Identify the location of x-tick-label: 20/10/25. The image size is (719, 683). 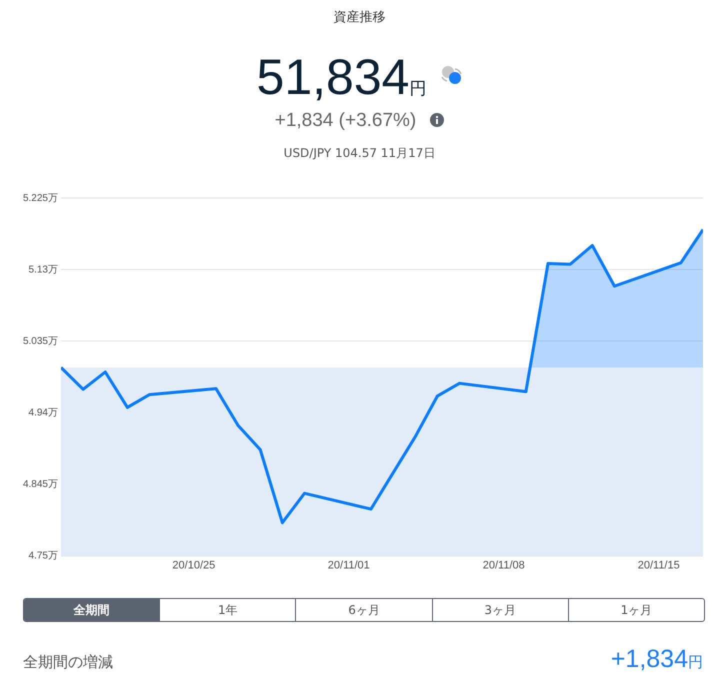
(194, 565).